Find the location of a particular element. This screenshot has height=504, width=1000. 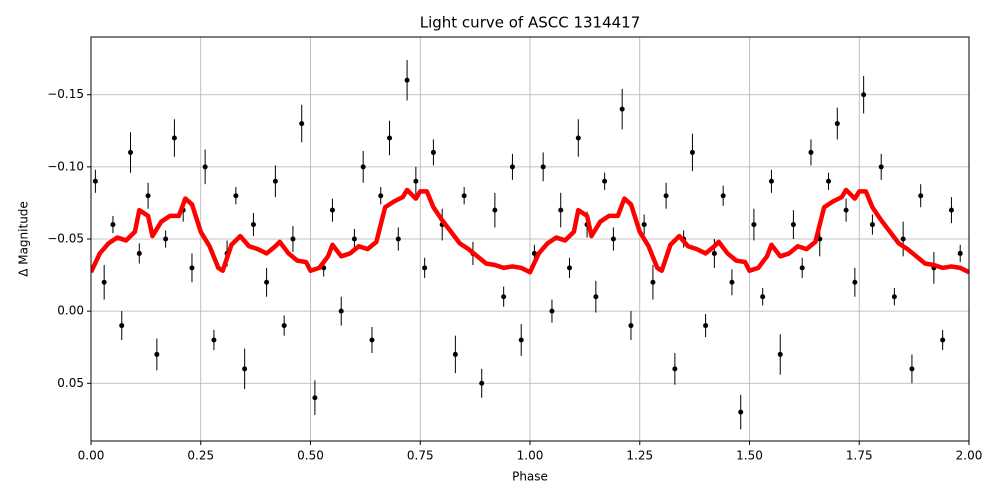

y-tick-label: −0.10 is located at coordinates (65, 166).